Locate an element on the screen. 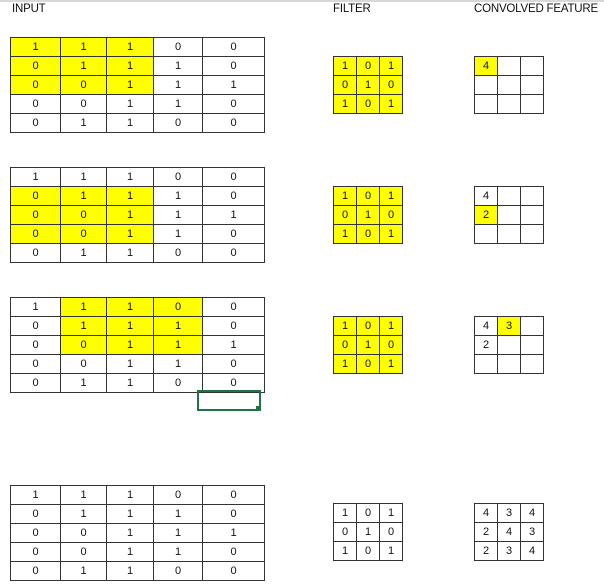 This screenshot has width=604, height=587. selected-cell is located at coordinates (229, 400).